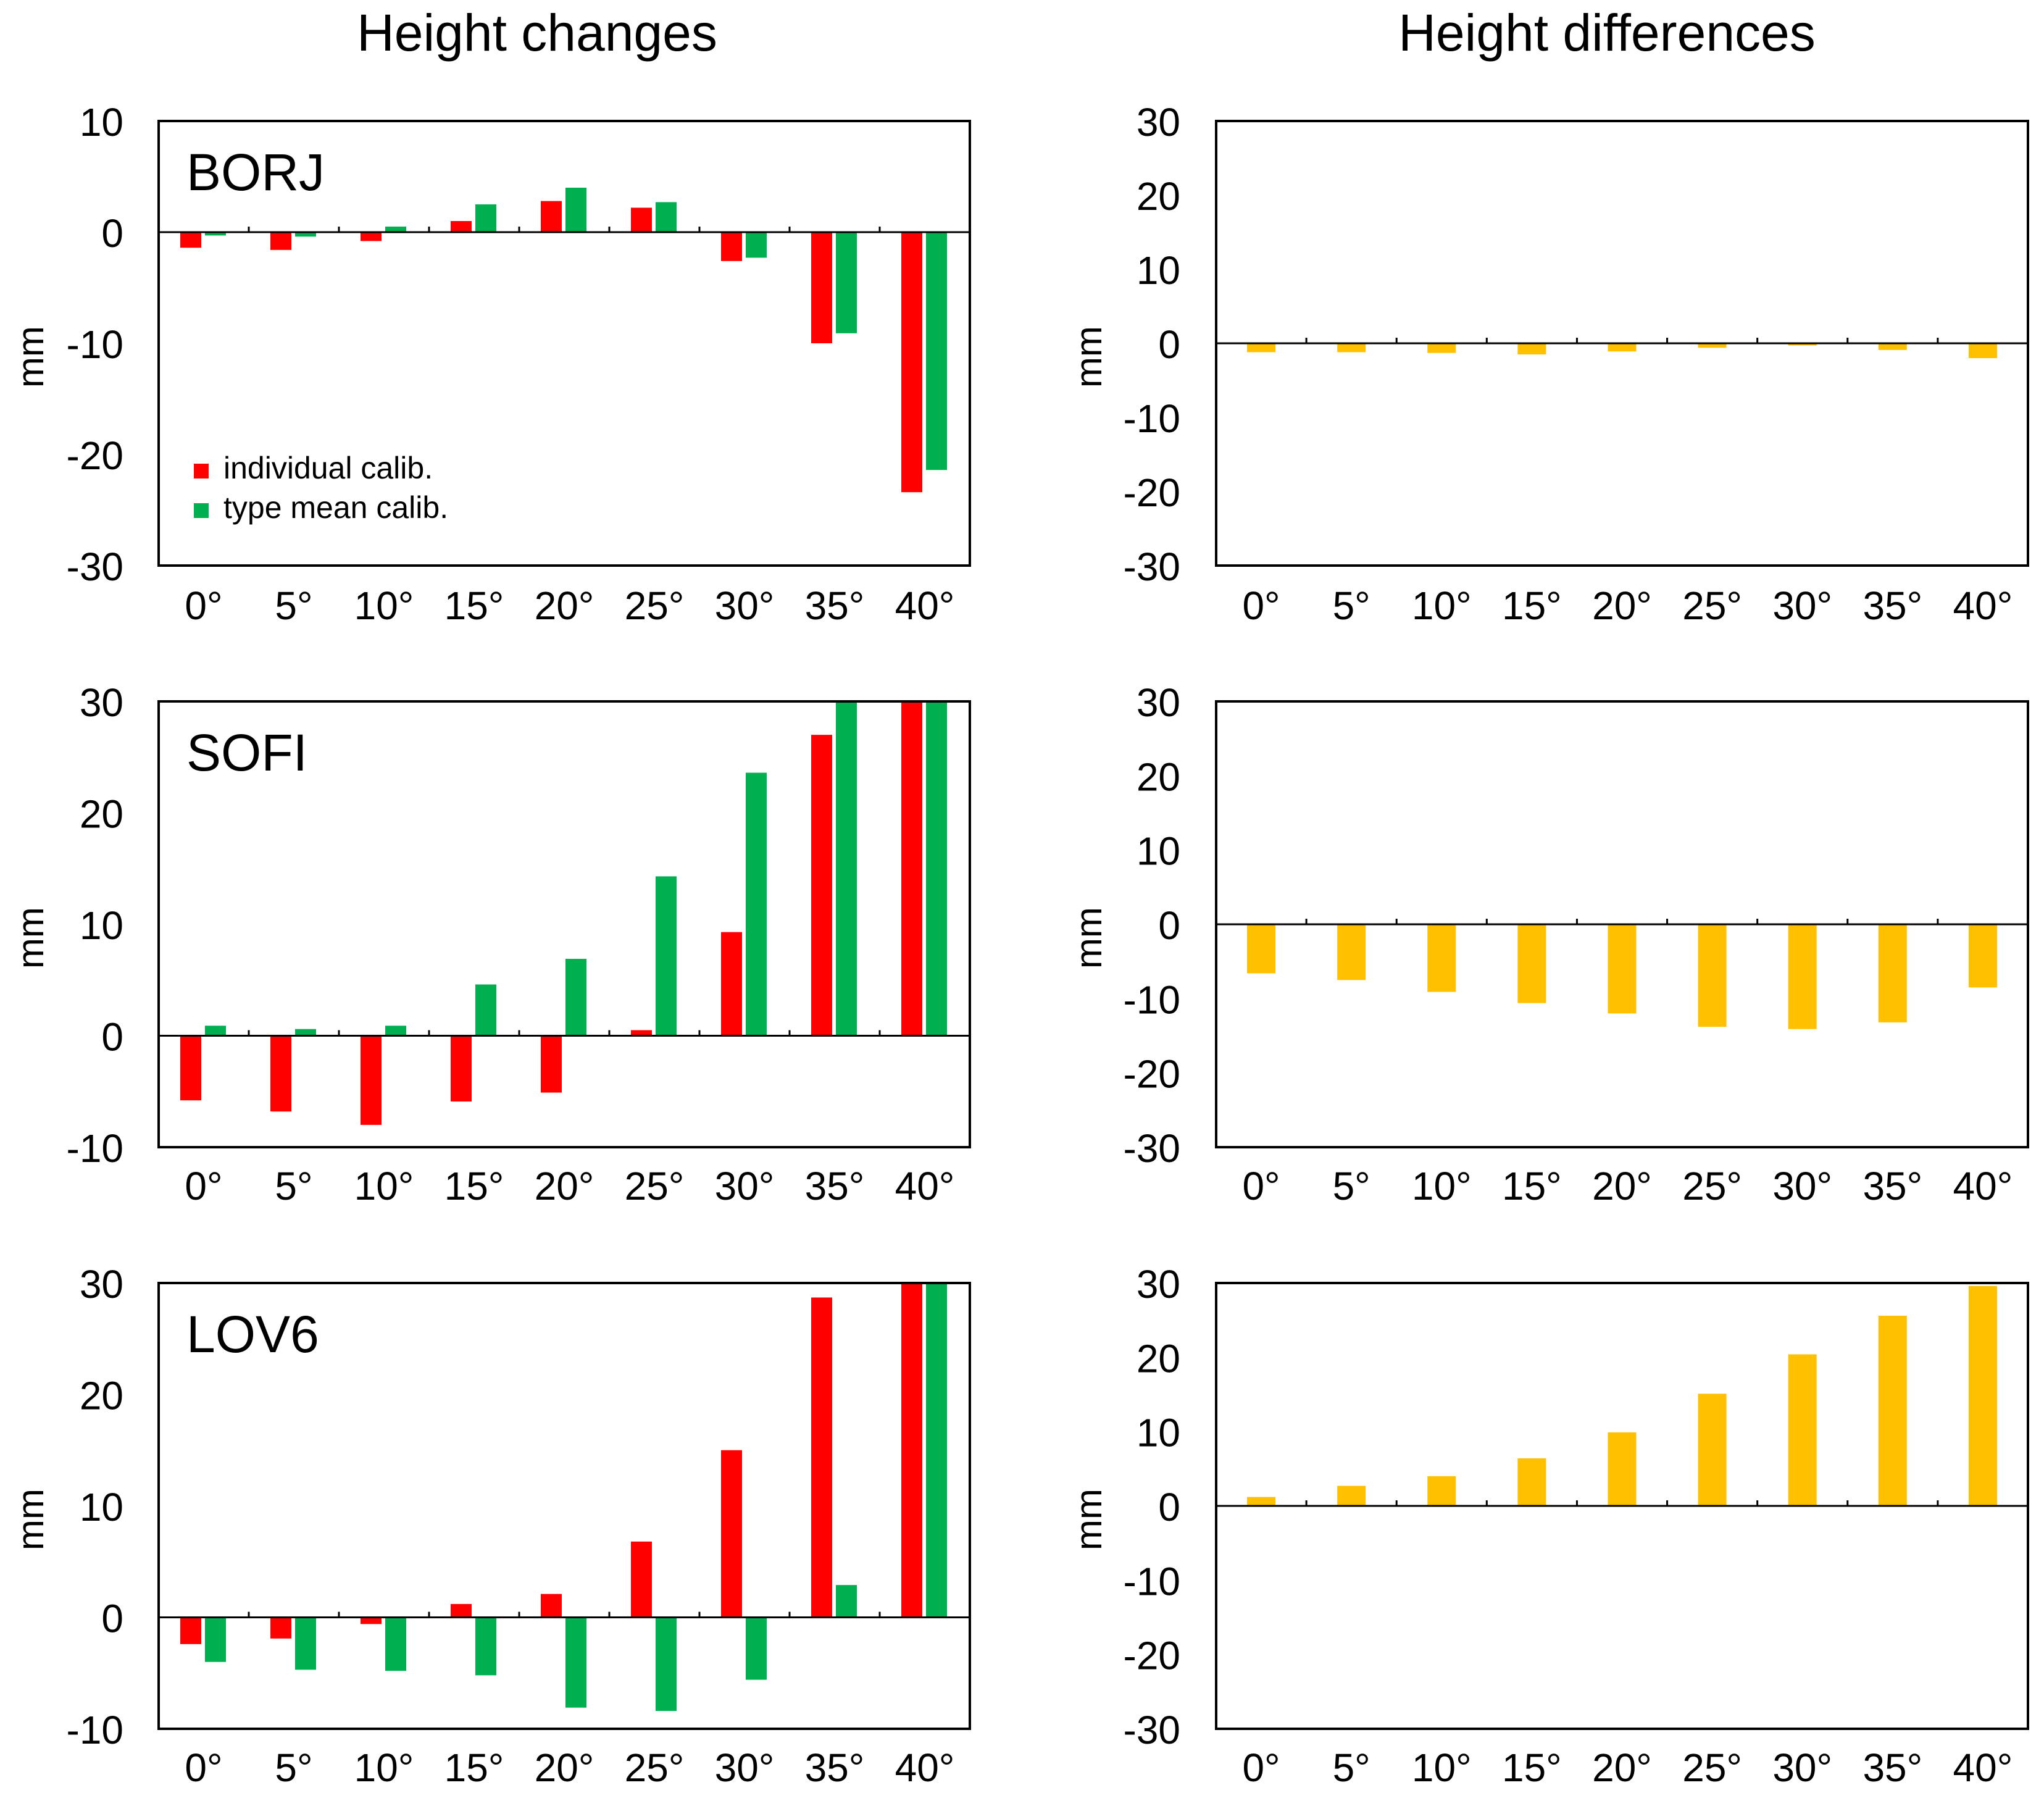 The height and width of the screenshot is (1814, 2044). What do you see at coordinates (246, 753) in the screenshot?
I see `station-label: SOFI` at bounding box center [246, 753].